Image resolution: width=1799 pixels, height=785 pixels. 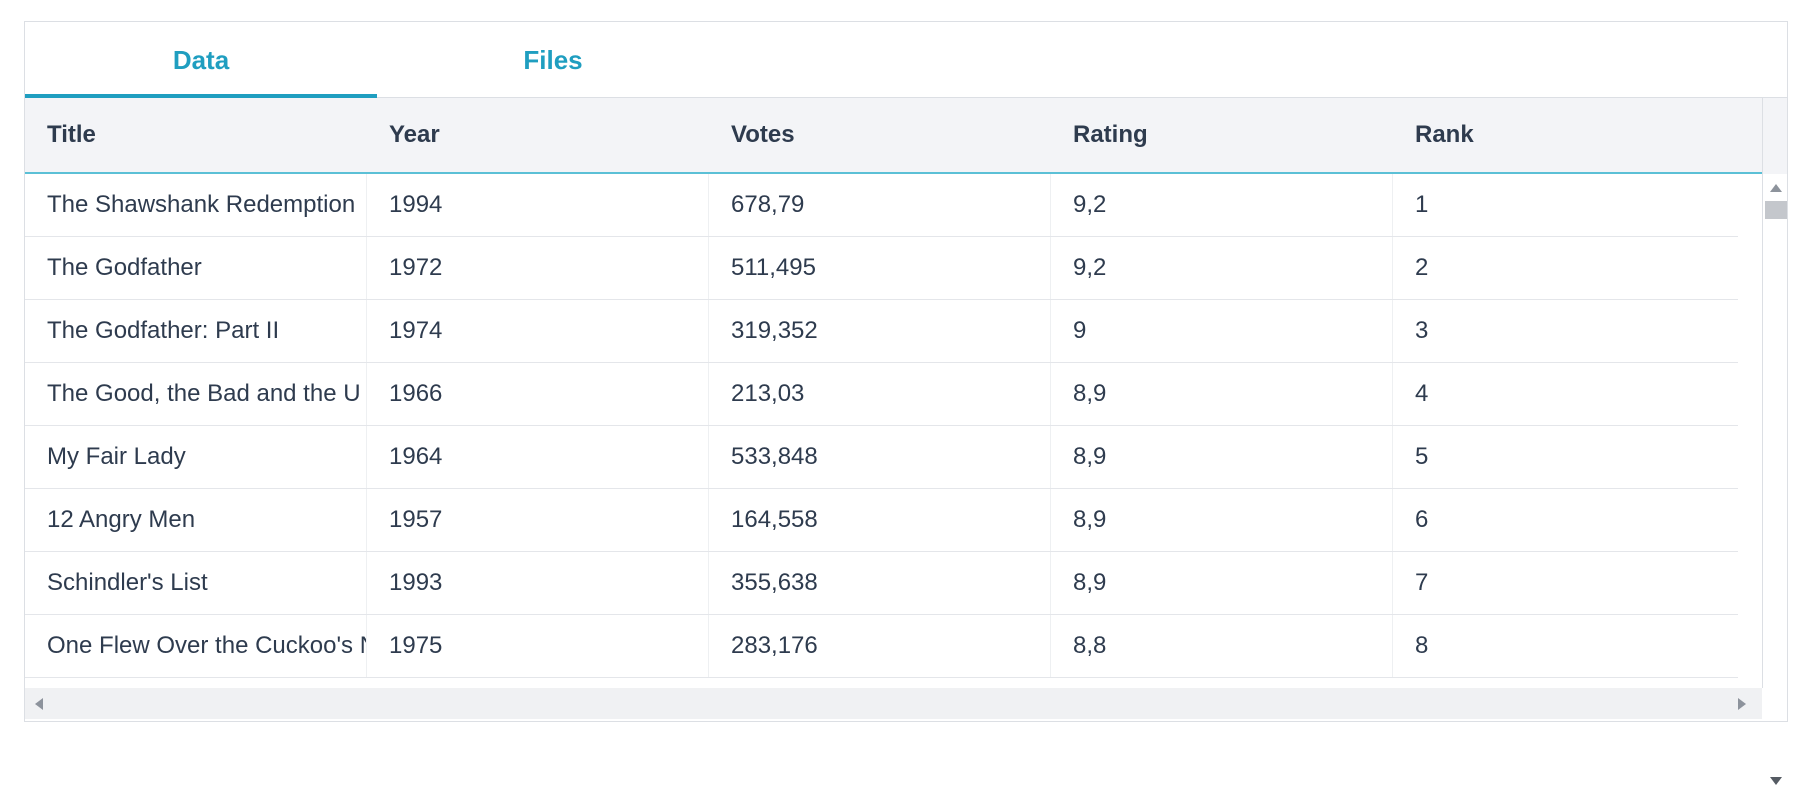 I want to click on tab-files: Files, so click(x=553, y=59).